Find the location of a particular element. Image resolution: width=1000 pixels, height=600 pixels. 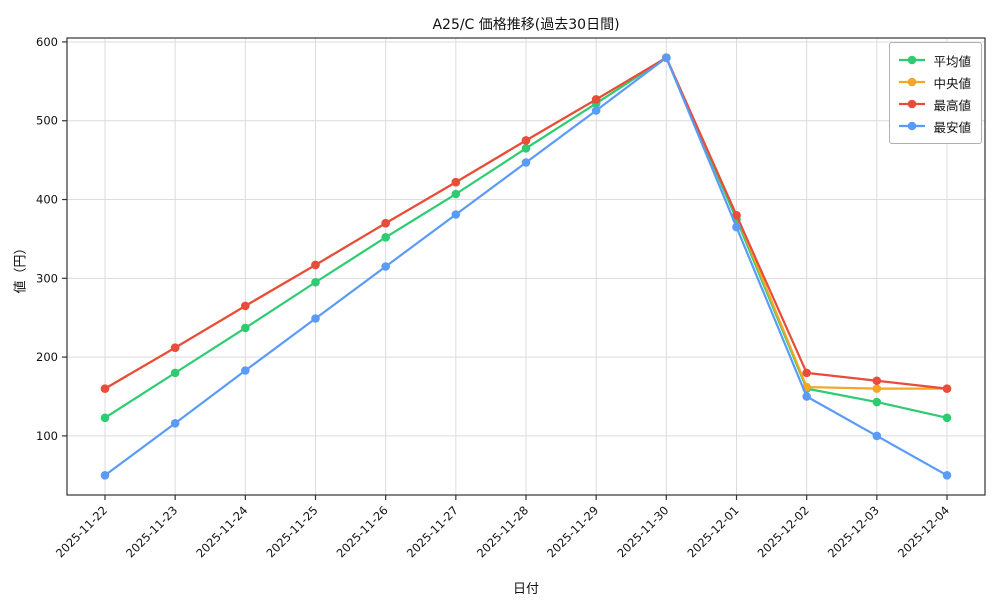

y-tick-label: 400 is located at coordinates (47, 200).